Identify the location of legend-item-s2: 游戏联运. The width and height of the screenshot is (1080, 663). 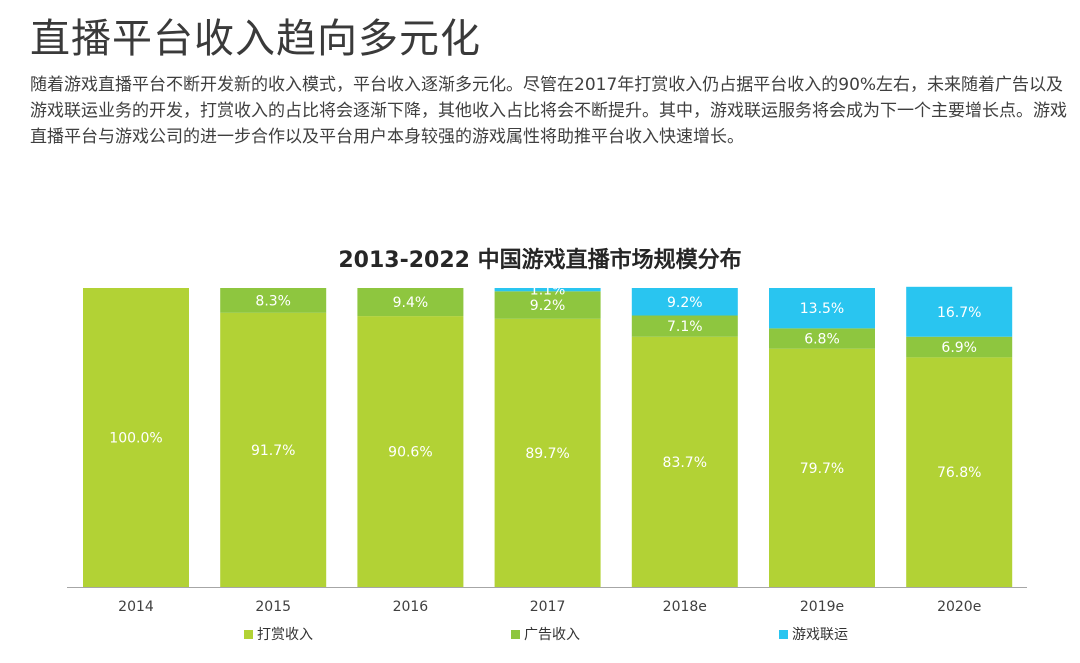
(813, 634).